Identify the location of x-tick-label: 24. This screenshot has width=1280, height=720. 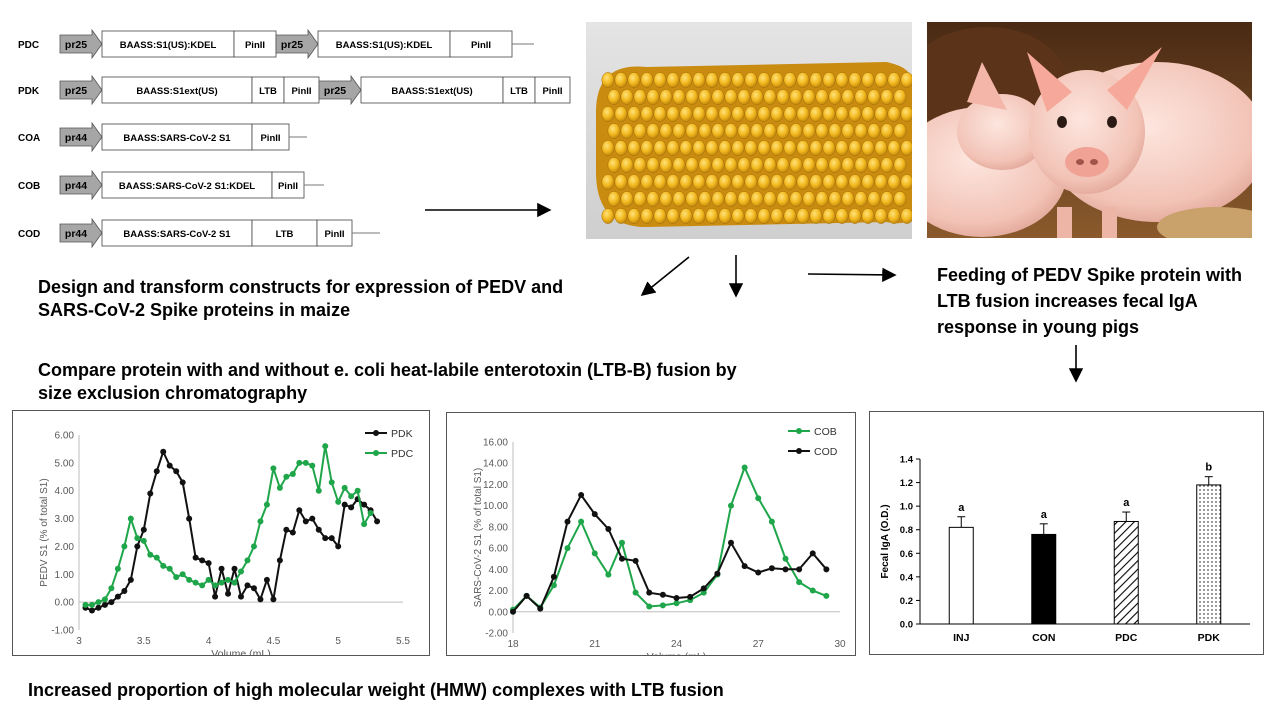
(677, 644).